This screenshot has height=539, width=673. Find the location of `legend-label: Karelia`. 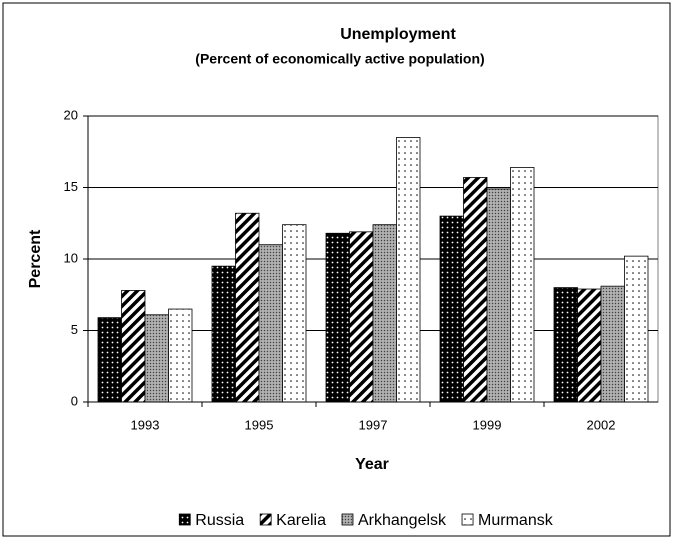

legend-label: Karelia is located at coordinates (301, 520).